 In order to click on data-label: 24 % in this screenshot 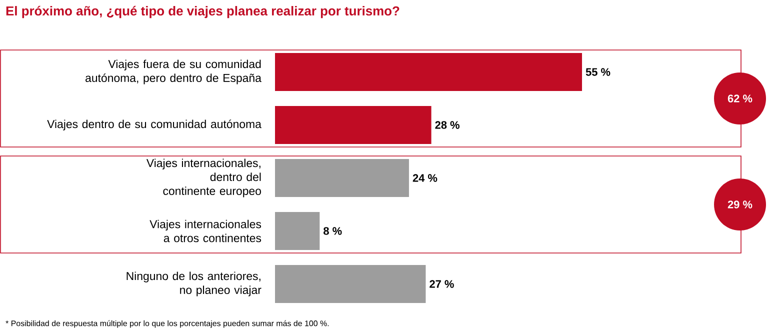, I will do `click(425, 178)`.